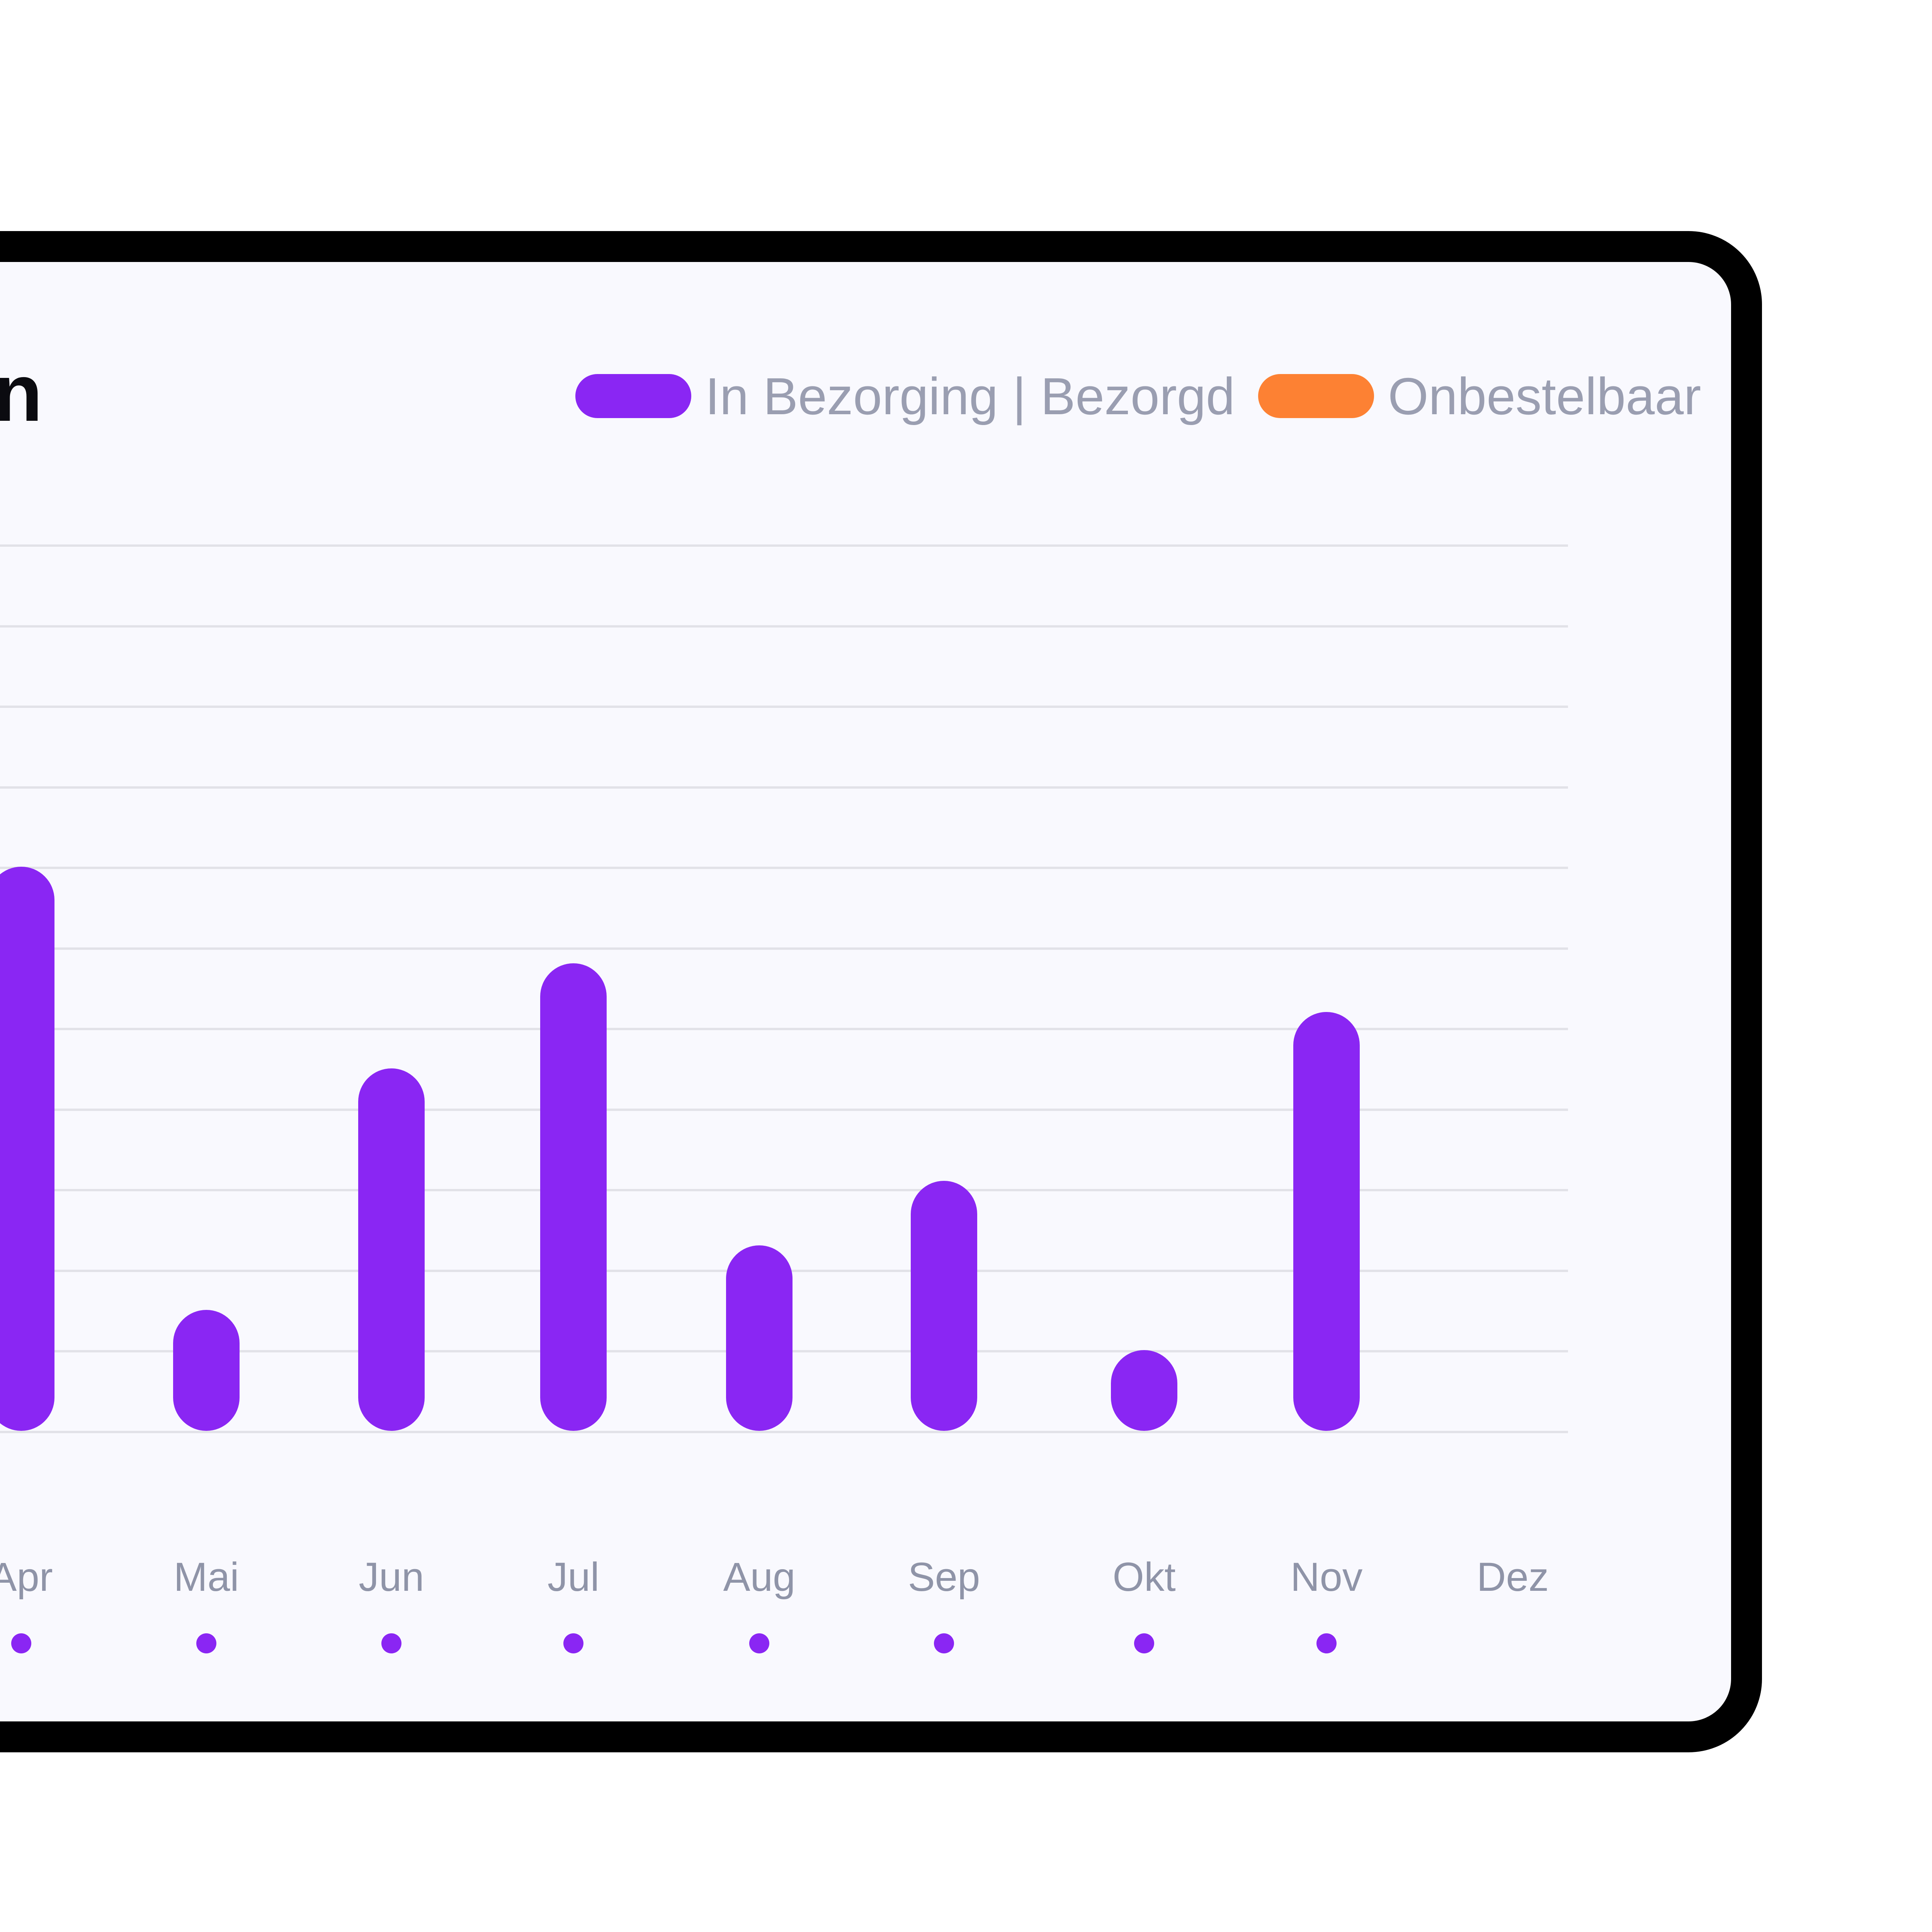 The width and height of the screenshot is (1932, 1932). Describe the element at coordinates (759, 1577) in the screenshot. I see `x-label-aug: Aug` at that location.